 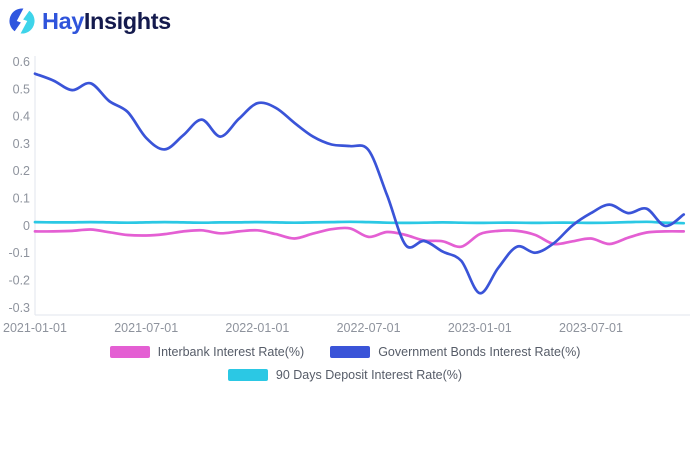 I want to click on series-line-interbank, so click(x=359, y=237).